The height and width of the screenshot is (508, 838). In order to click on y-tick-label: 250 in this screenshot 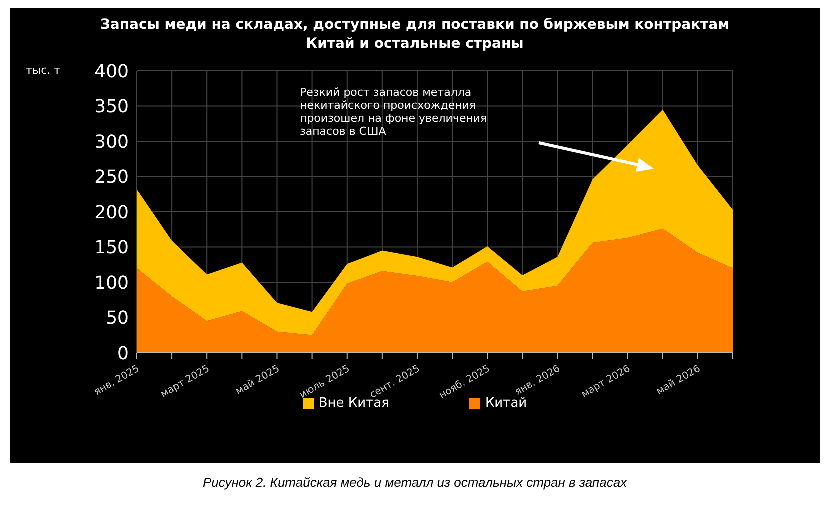, I will do `click(111, 177)`.